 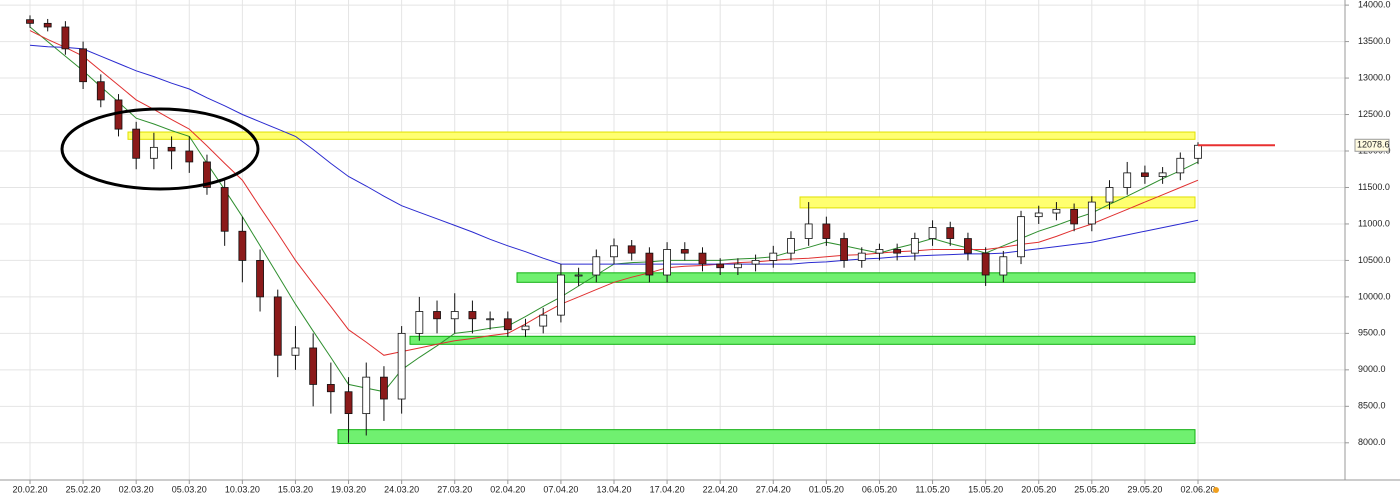 I want to click on x-tick-label: 10.03.20, so click(x=242, y=489).